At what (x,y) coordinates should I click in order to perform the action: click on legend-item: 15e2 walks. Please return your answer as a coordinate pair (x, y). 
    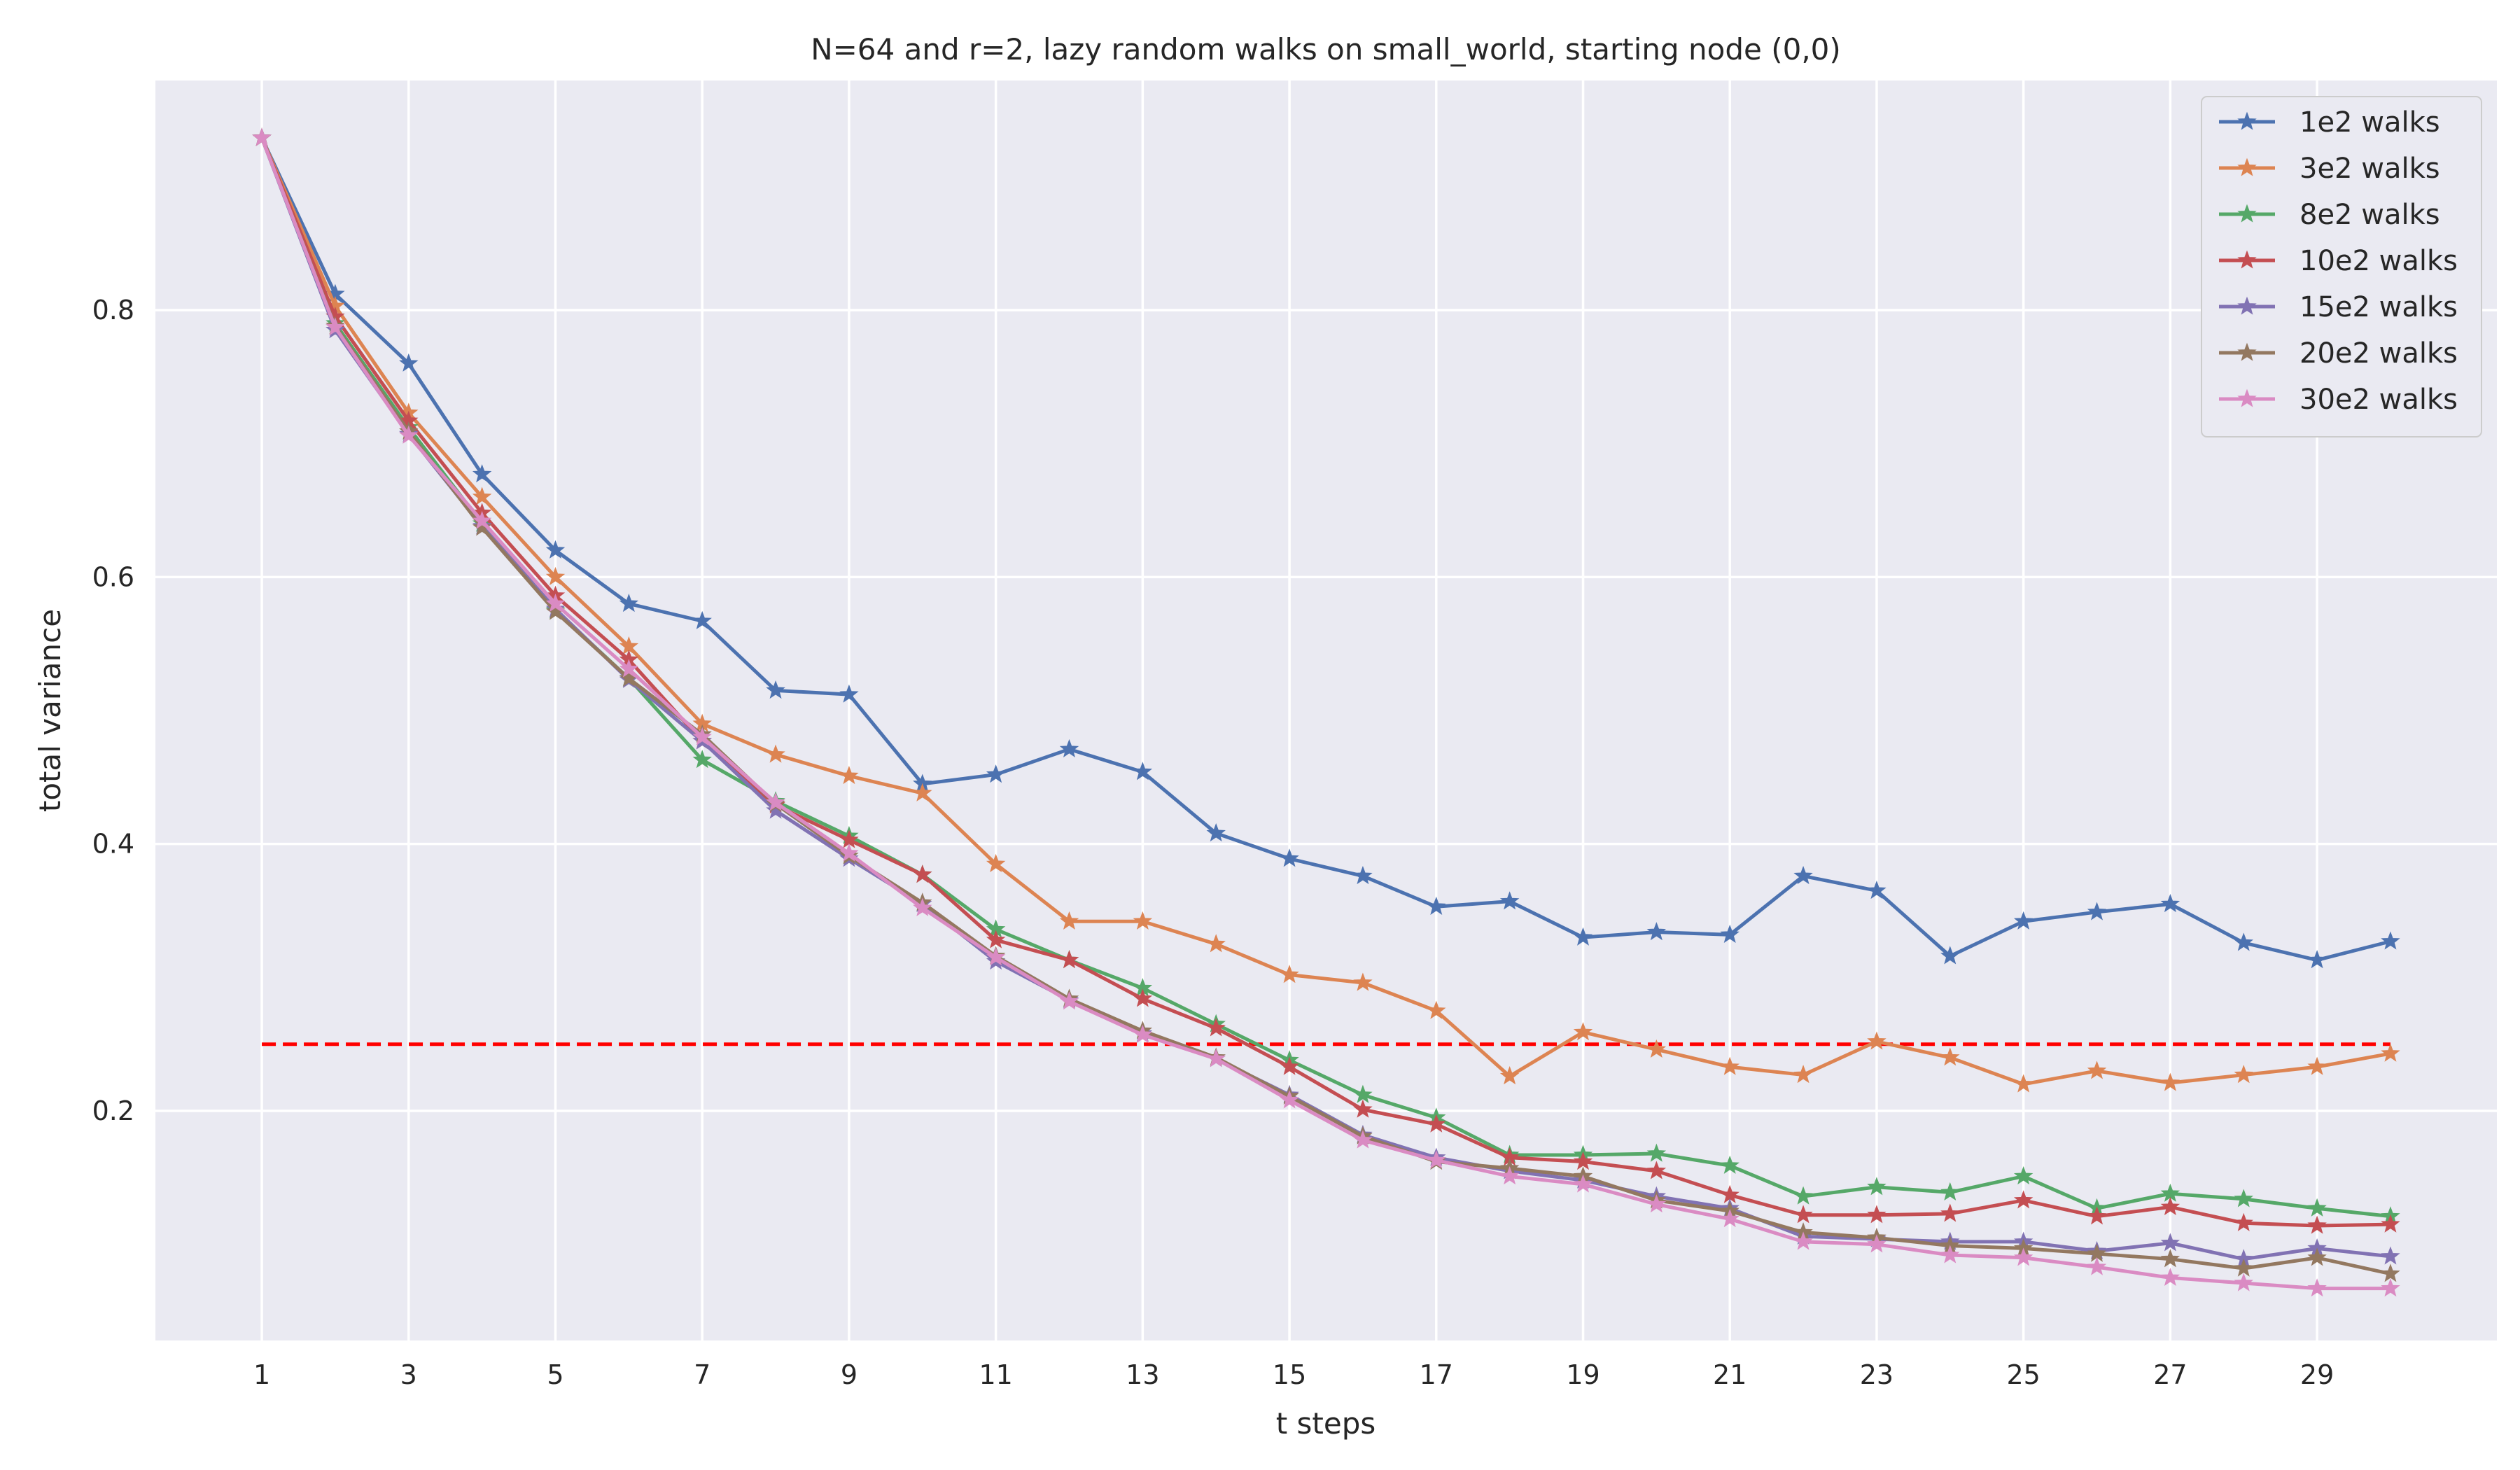
    Looking at the image, I should click on (2338, 307).